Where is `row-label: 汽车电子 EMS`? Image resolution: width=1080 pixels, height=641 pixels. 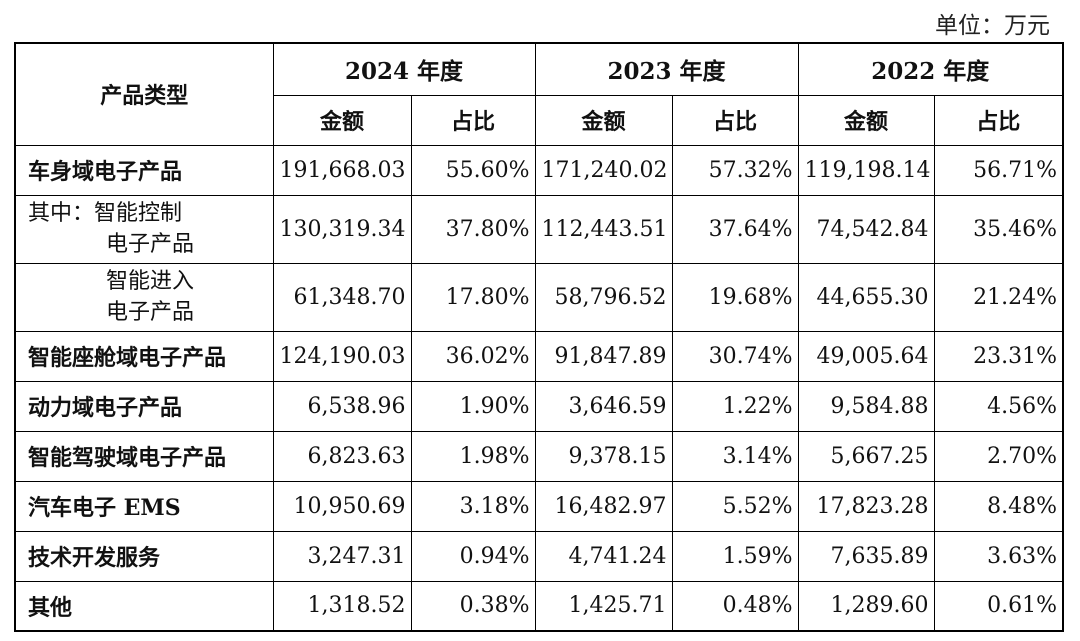
row-label: 汽车电子 EMS is located at coordinates (144, 506).